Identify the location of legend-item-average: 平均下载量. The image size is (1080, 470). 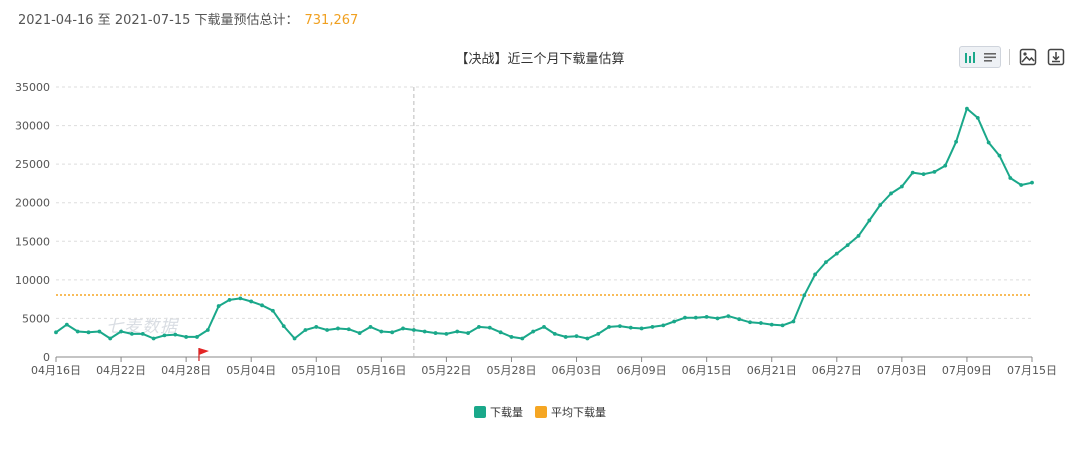
(570, 412).